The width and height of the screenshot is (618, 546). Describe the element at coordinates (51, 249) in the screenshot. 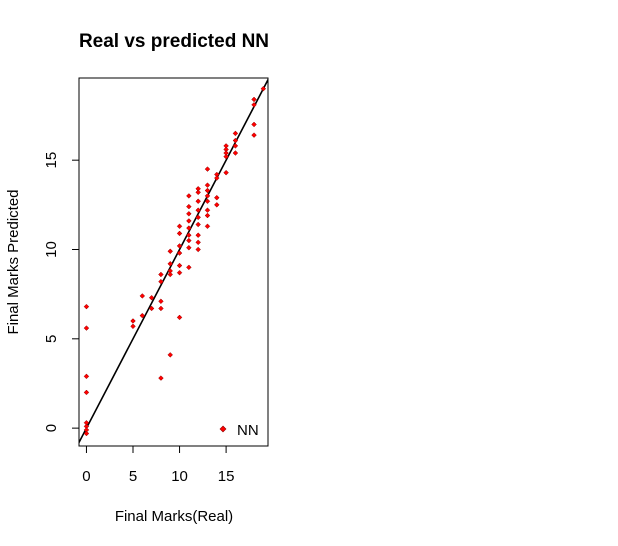

I see `y-tick-label: 10` at that location.